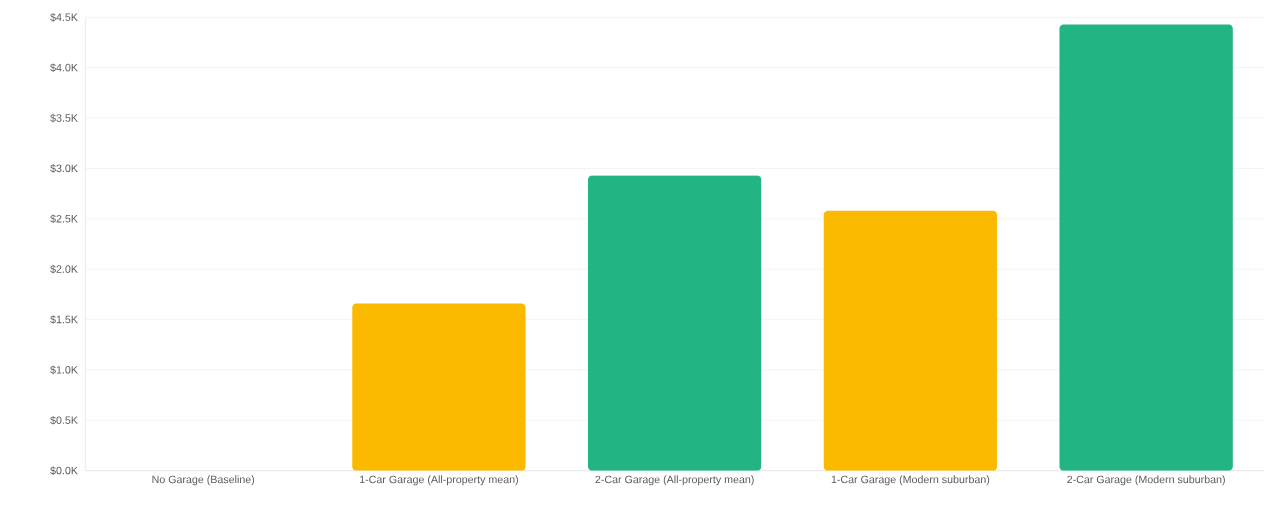 The width and height of the screenshot is (1265, 508). What do you see at coordinates (64, 269) in the screenshot?
I see `y-tick-label: $2.0K` at bounding box center [64, 269].